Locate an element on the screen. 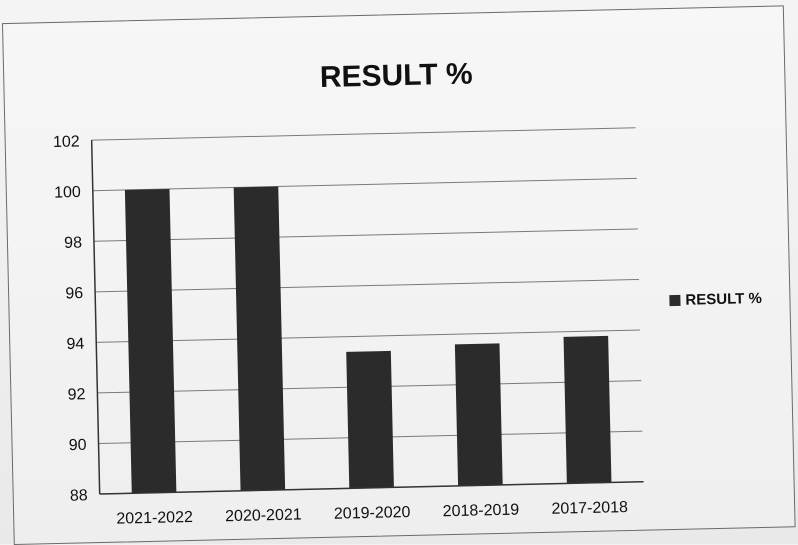  legend: RESULT % is located at coordinates (715, 299).